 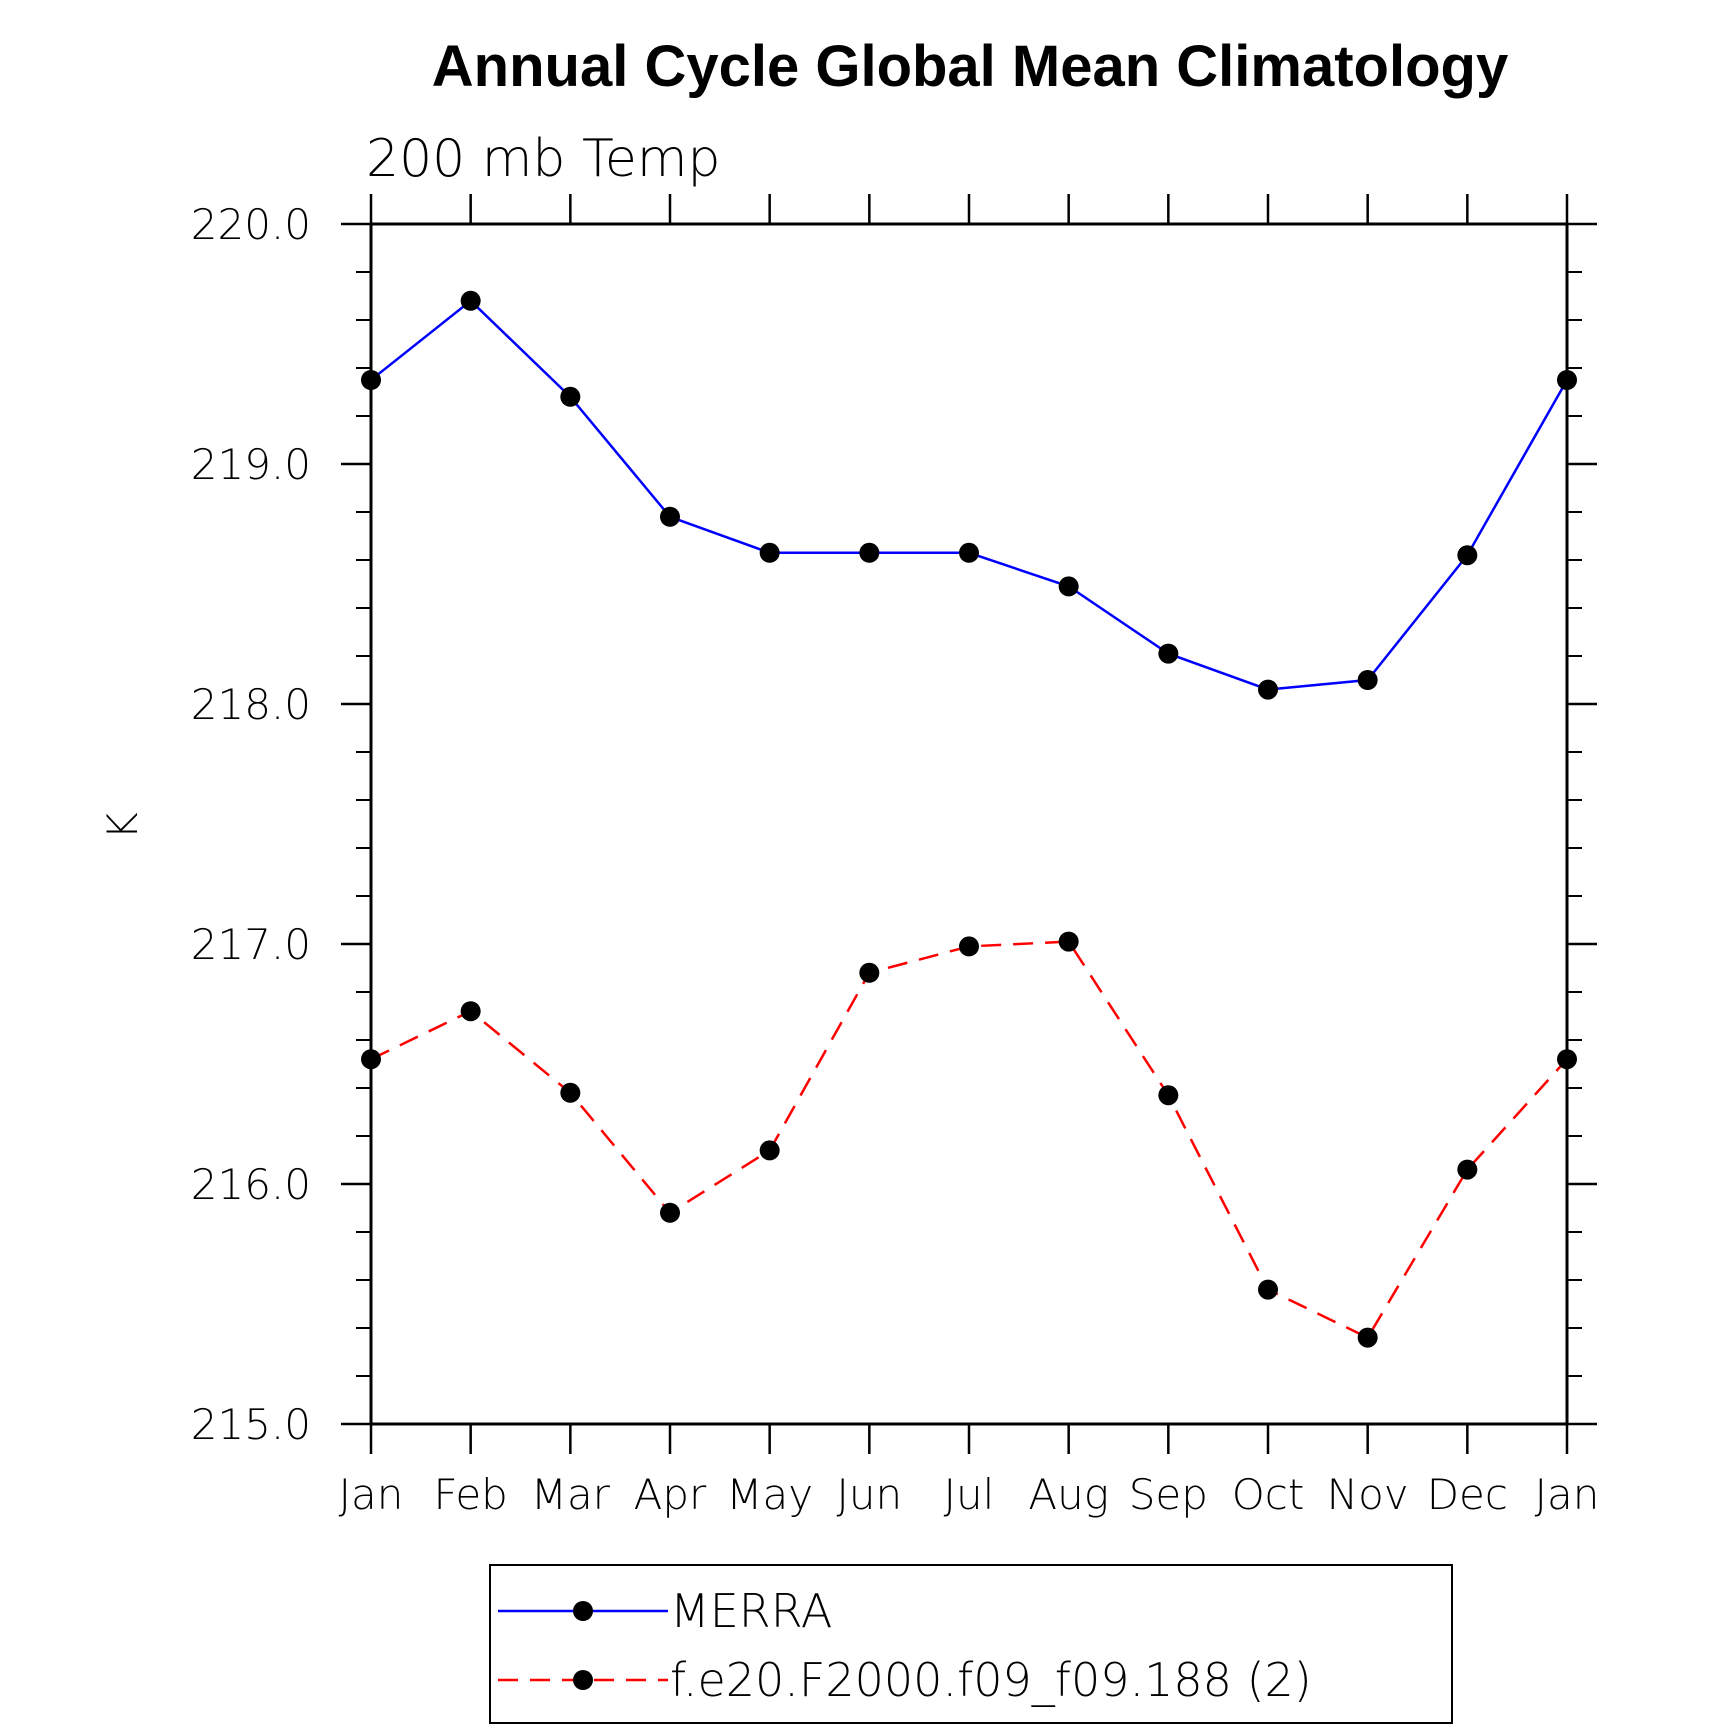 What do you see at coordinates (751, 1611) in the screenshot?
I see `legend-label-merra: MERRA` at bounding box center [751, 1611].